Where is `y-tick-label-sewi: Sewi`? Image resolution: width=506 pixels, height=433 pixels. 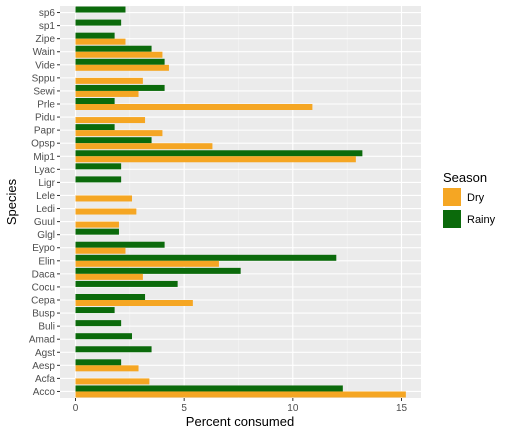
y-tick-label-sewi: Sewi is located at coordinates (44, 91).